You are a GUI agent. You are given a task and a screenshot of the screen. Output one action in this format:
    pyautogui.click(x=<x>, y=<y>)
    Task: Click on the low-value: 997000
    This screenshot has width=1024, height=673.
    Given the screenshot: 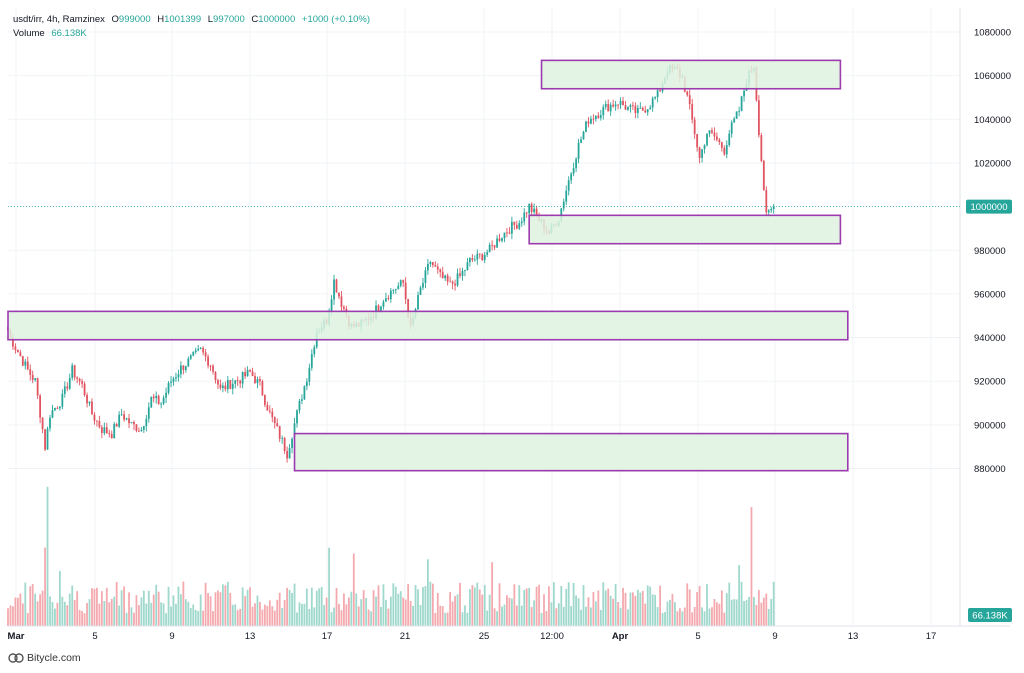 What is the action you would take?
    pyautogui.click(x=229, y=19)
    